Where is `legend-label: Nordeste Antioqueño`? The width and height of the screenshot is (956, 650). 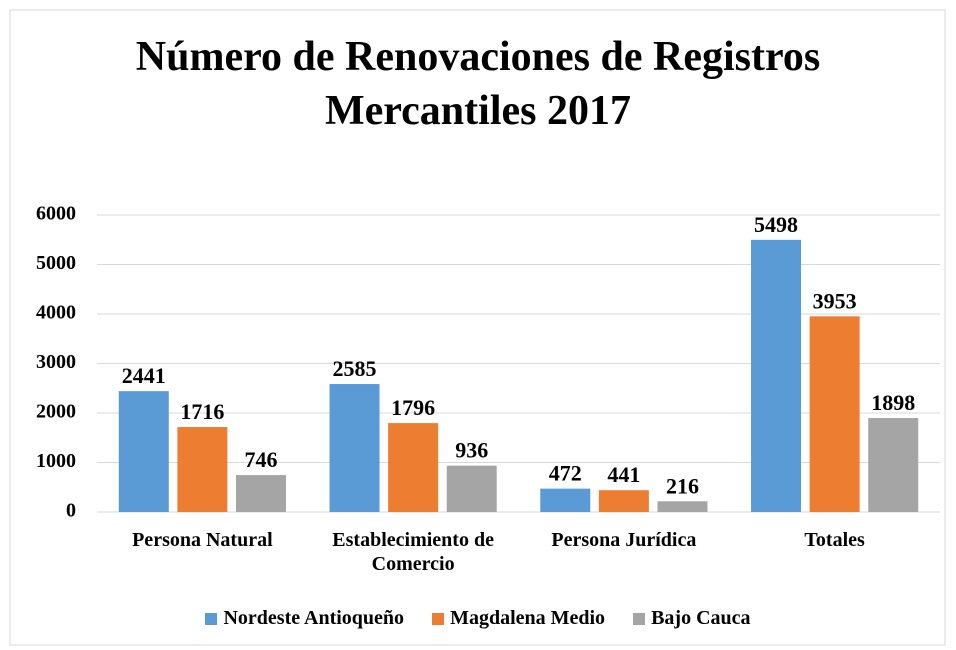
legend-label: Nordeste Antioqueño is located at coordinates (314, 618).